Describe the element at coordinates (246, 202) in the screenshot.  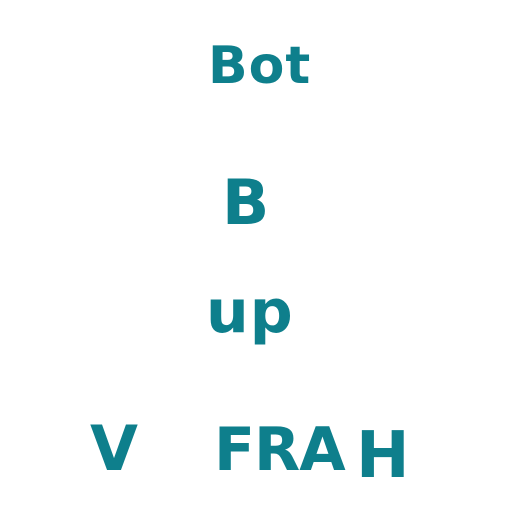
I see `handwritten-letter-b: B` at that location.